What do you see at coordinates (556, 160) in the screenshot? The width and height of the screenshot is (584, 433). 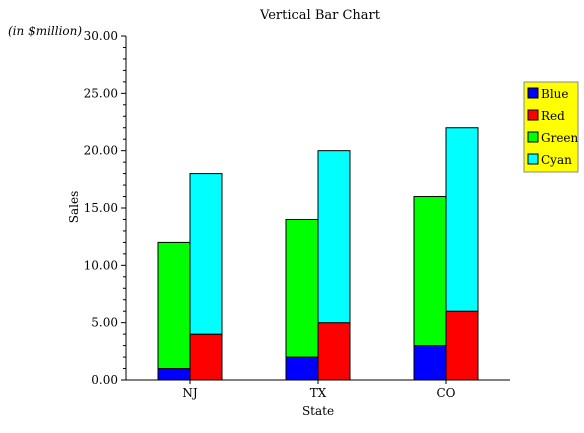 I see `legend-label-cyan: Cyan` at bounding box center [556, 160].